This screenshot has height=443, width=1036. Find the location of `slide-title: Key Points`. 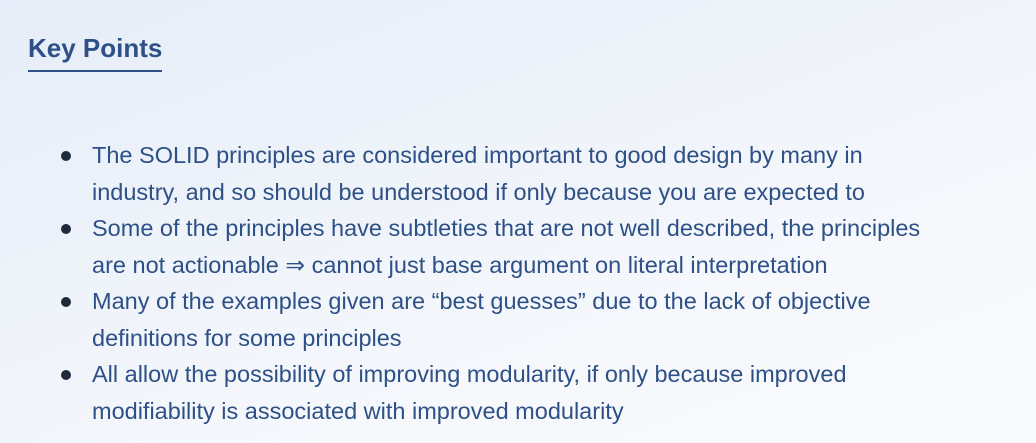

slide-title: Key Points is located at coordinates (95, 51).